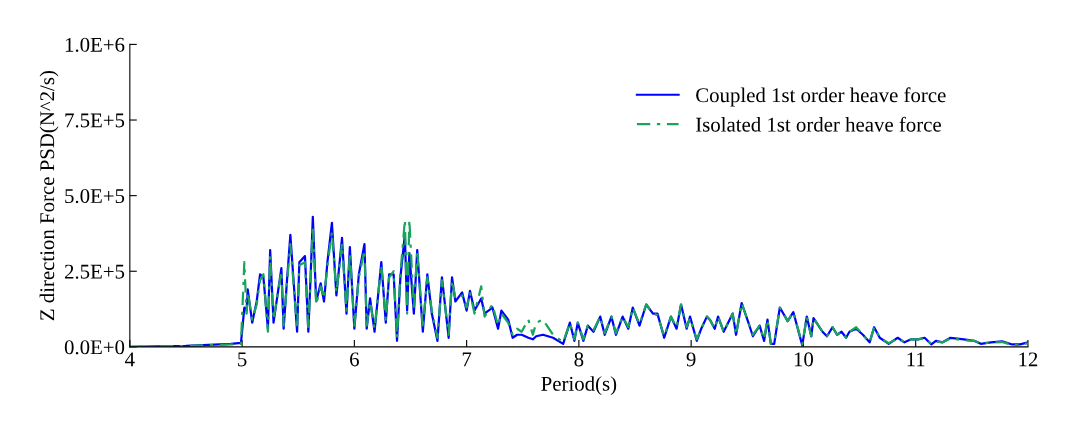  Describe the element at coordinates (94, 347) in the screenshot. I see `y-tick-label: 0.0E+0` at that location.